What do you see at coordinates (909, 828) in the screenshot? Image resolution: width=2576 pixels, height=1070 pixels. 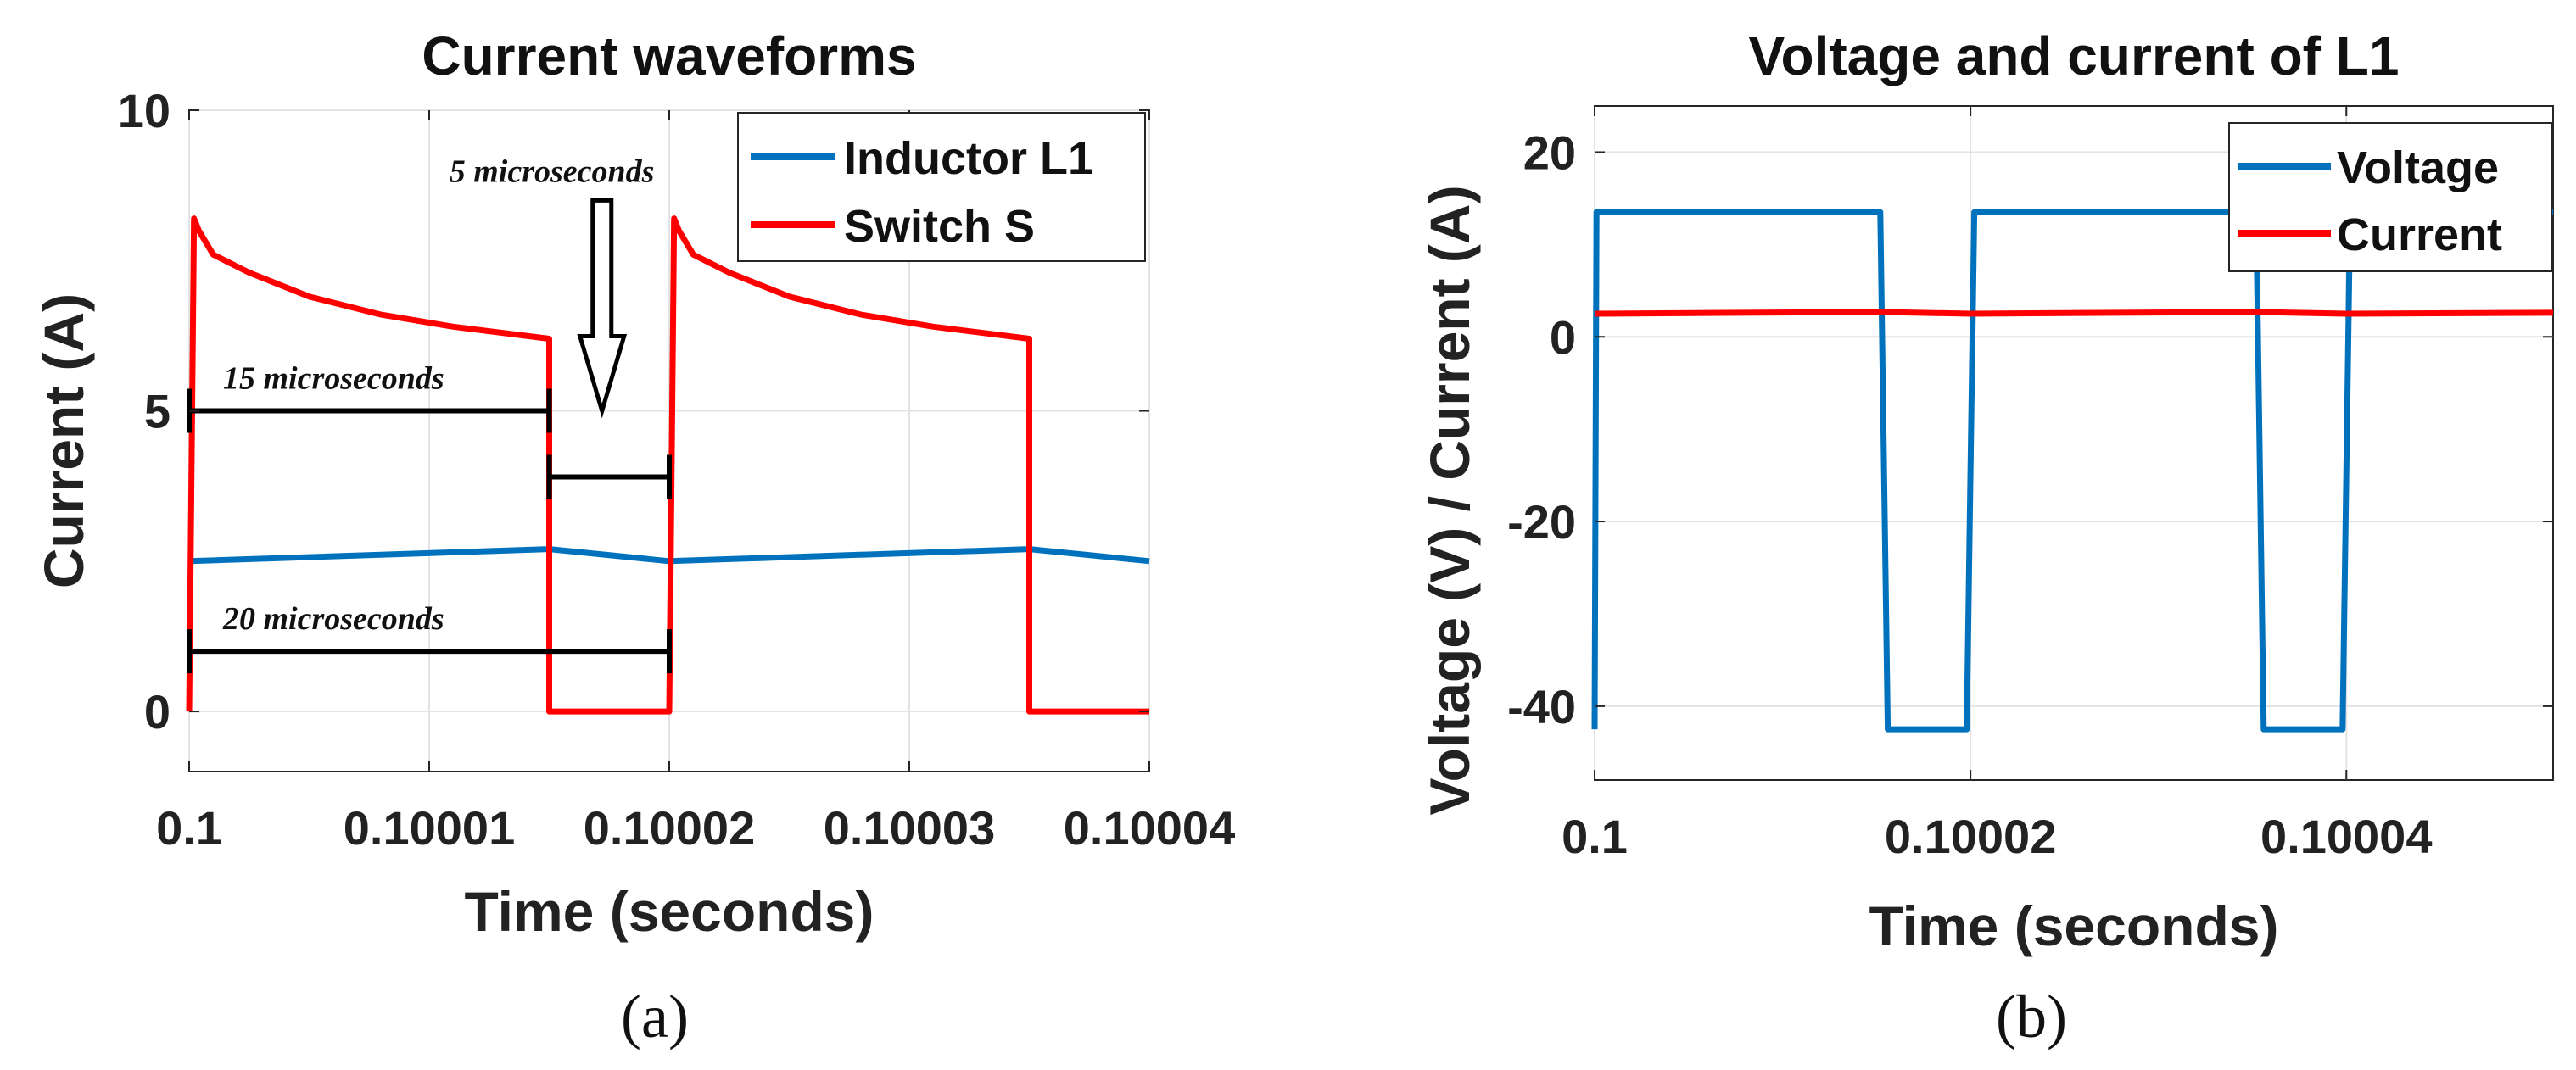 I see `a-x-tick-label: 0.10003` at bounding box center [909, 828].